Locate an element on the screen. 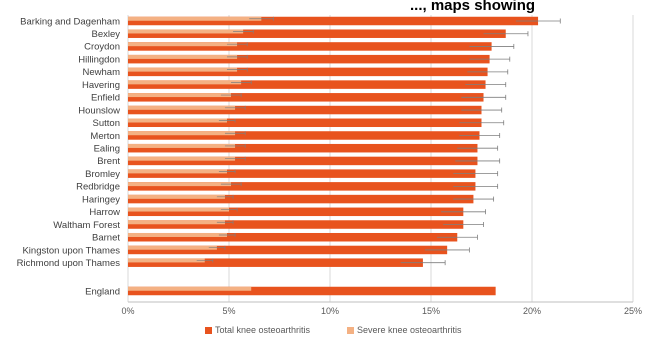 This screenshot has height=349, width=651. chart-title-partial: ..., maps showing is located at coordinates (472, 7).